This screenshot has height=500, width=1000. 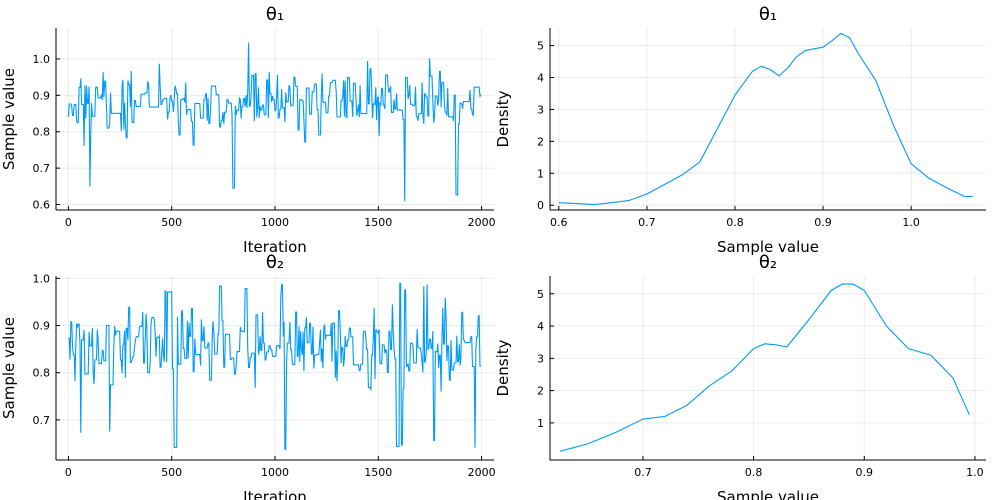 I want to click on x-tick-label: 0.6, so click(x=559, y=222).